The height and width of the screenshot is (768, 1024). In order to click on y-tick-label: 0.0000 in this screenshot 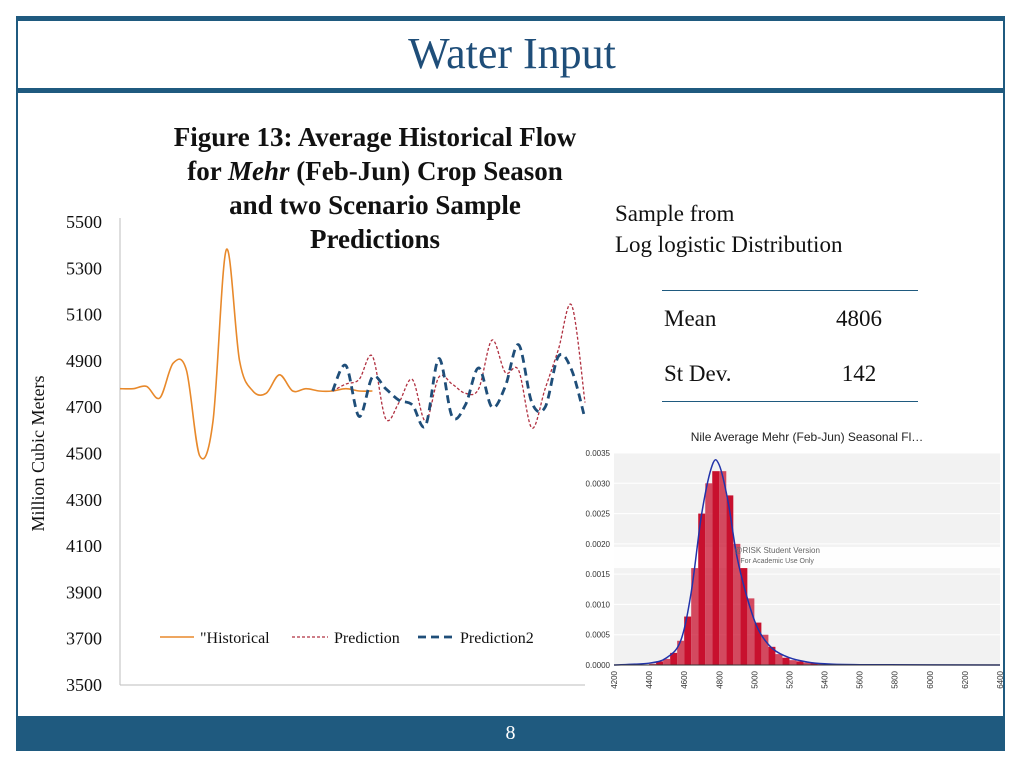, I will do `click(598, 665)`.